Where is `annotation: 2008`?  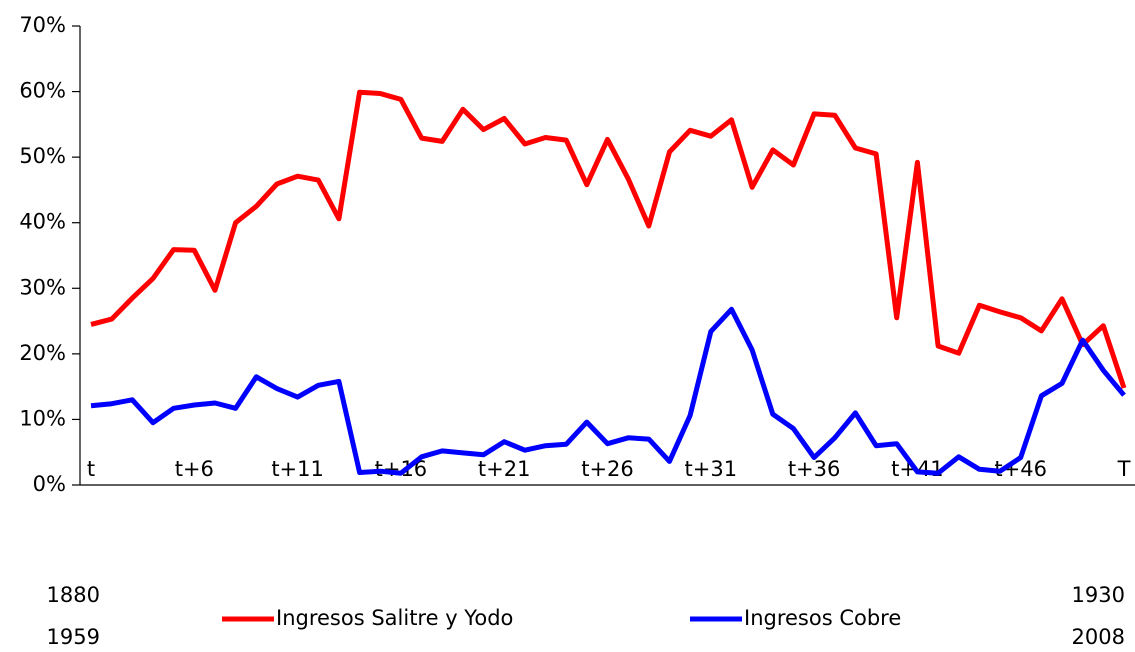 annotation: 2008 is located at coordinates (1098, 637).